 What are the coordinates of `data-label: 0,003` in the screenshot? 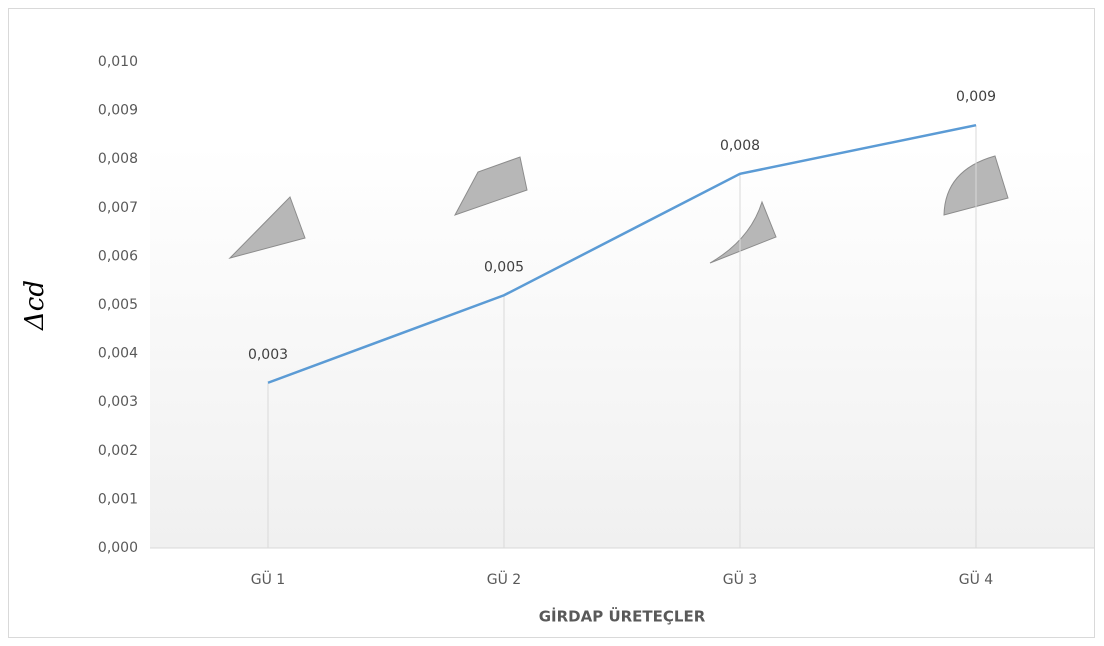 It's located at (268, 355).